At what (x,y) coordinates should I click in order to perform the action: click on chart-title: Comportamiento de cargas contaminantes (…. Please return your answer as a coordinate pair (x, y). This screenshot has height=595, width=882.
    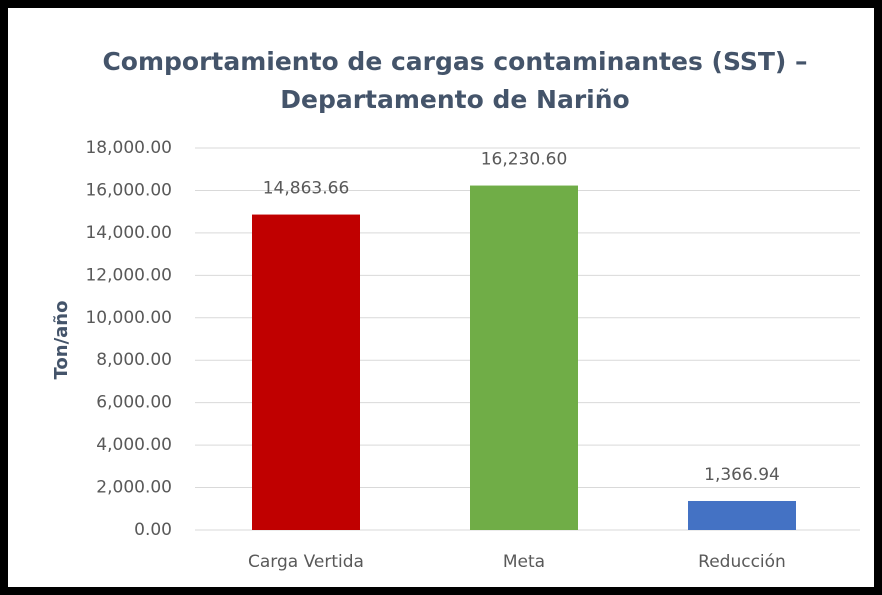
    Looking at the image, I should click on (454, 61).